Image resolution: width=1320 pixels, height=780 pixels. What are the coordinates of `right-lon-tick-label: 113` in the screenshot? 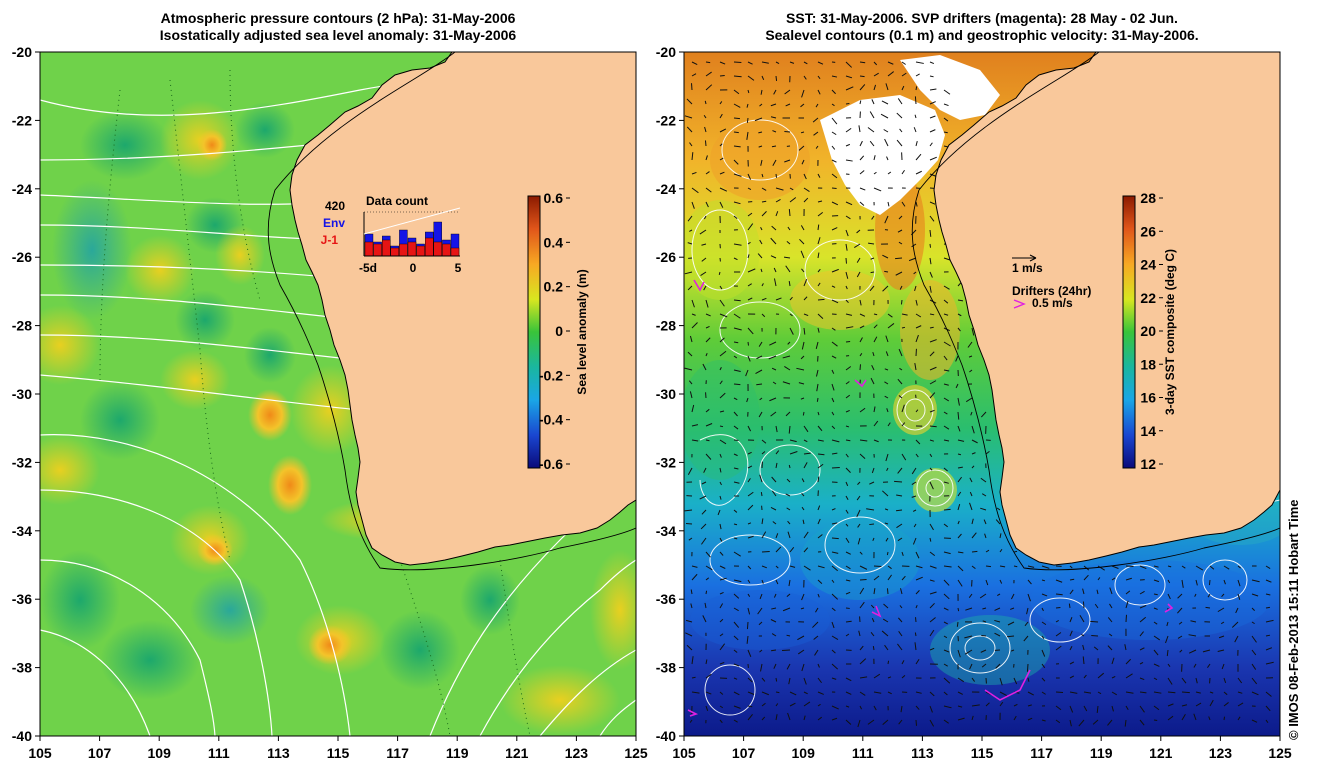 It's located at (922, 753).